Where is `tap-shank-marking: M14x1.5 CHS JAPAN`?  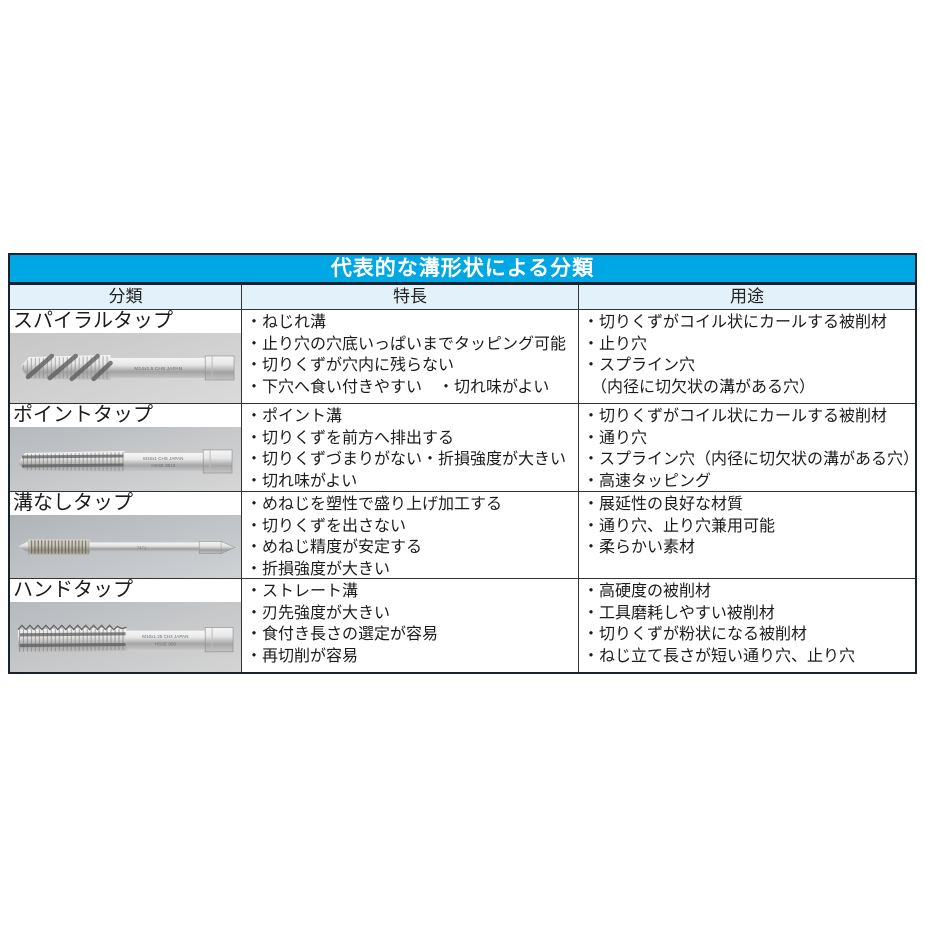 tap-shank-marking: M14x1.5 CHS JAPAN is located at coordinates (158, 369).